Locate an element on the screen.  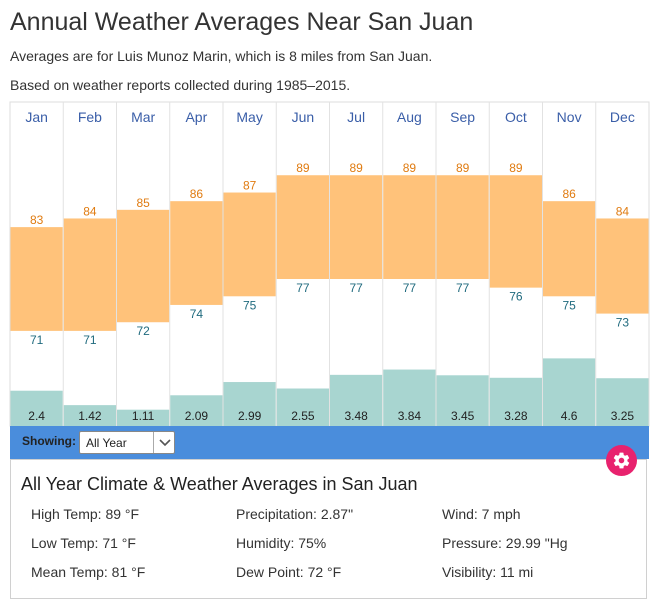
precip-bar-may is located at coordinates (249, 404).